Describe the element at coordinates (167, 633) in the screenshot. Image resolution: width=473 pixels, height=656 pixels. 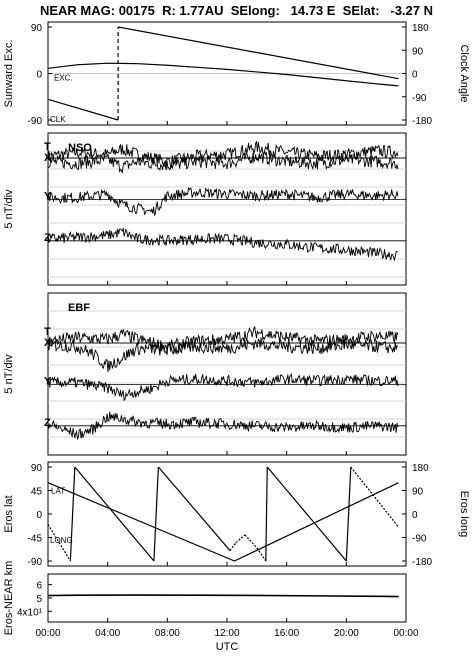
I see `x-tick-label: 08:00` at that location.